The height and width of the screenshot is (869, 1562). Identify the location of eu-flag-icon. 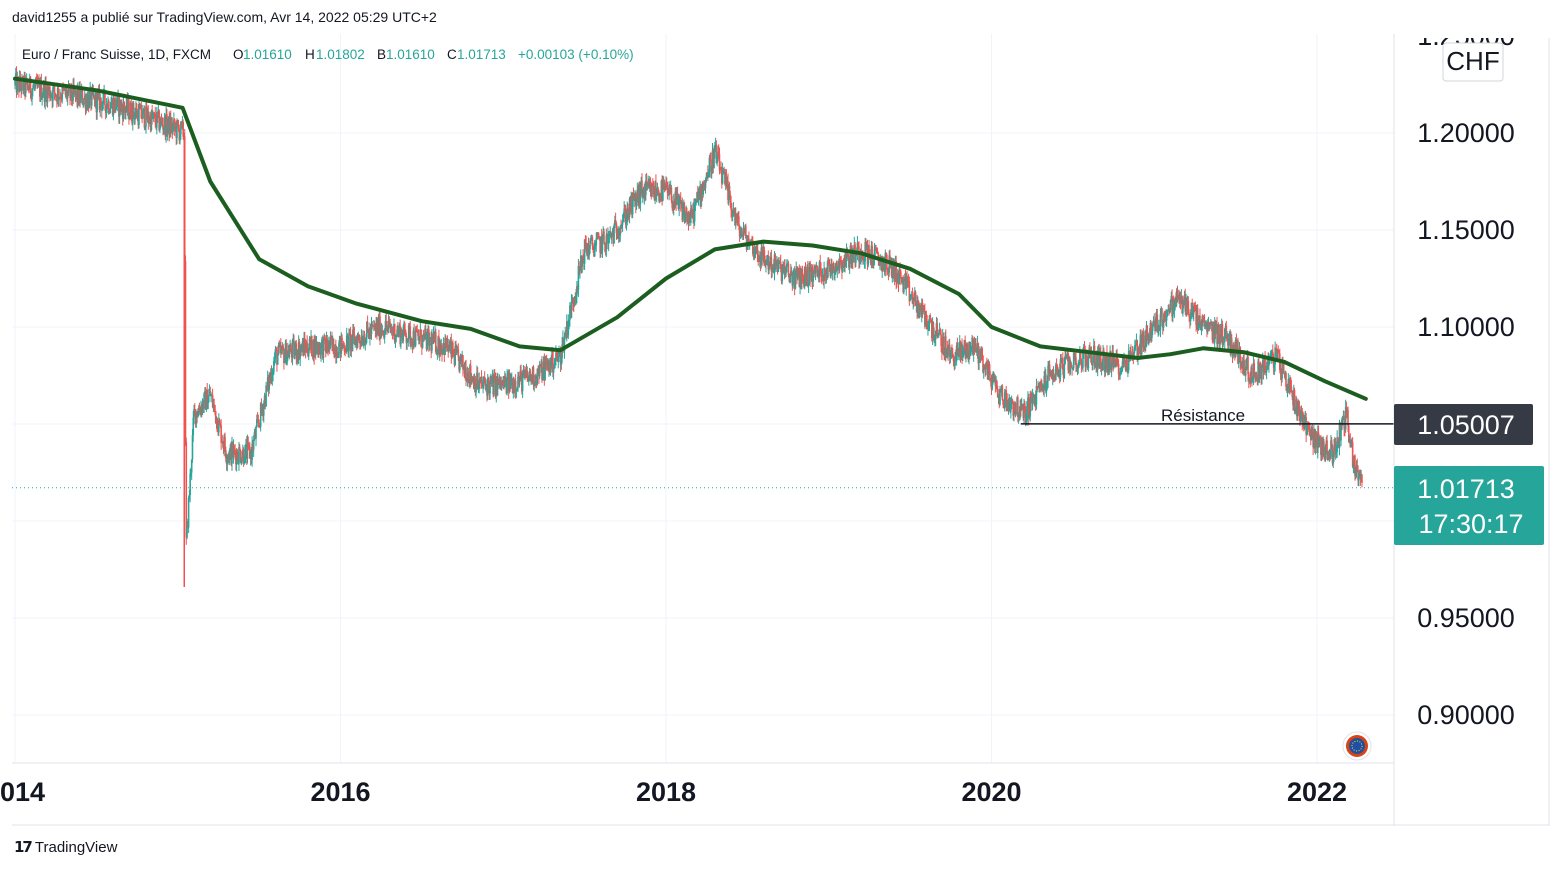
(1357, 746).